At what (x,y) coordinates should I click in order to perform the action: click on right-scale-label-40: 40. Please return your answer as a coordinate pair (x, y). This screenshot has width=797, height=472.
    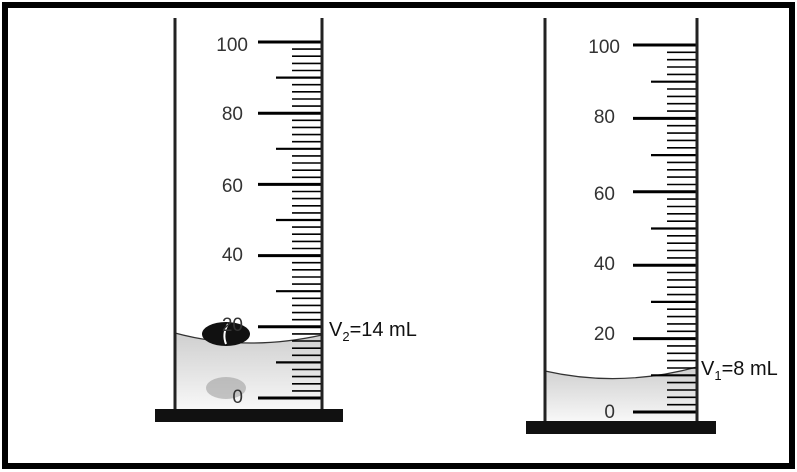
    Looking at the image, I should click on (604, 264).